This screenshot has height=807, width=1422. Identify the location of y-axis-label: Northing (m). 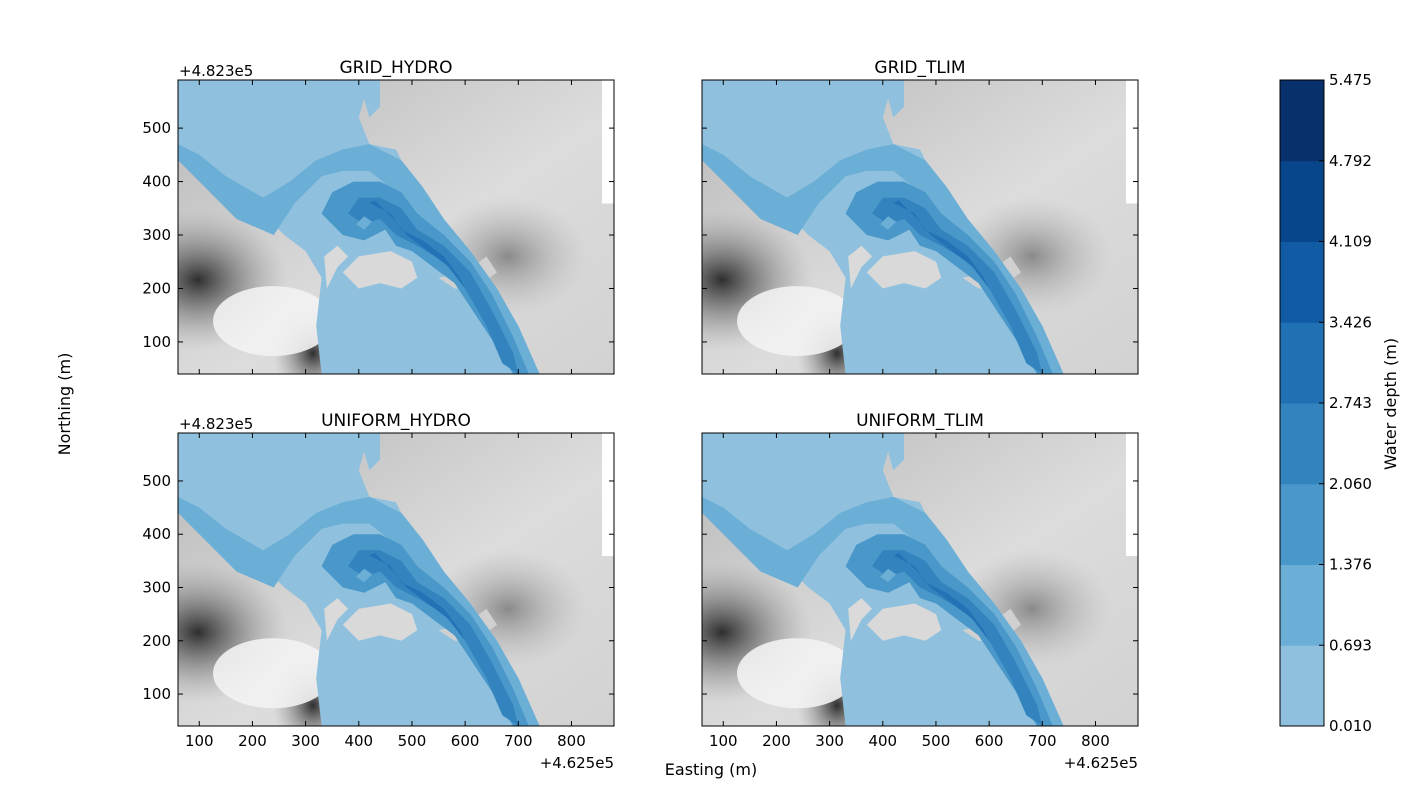
(64, 404).